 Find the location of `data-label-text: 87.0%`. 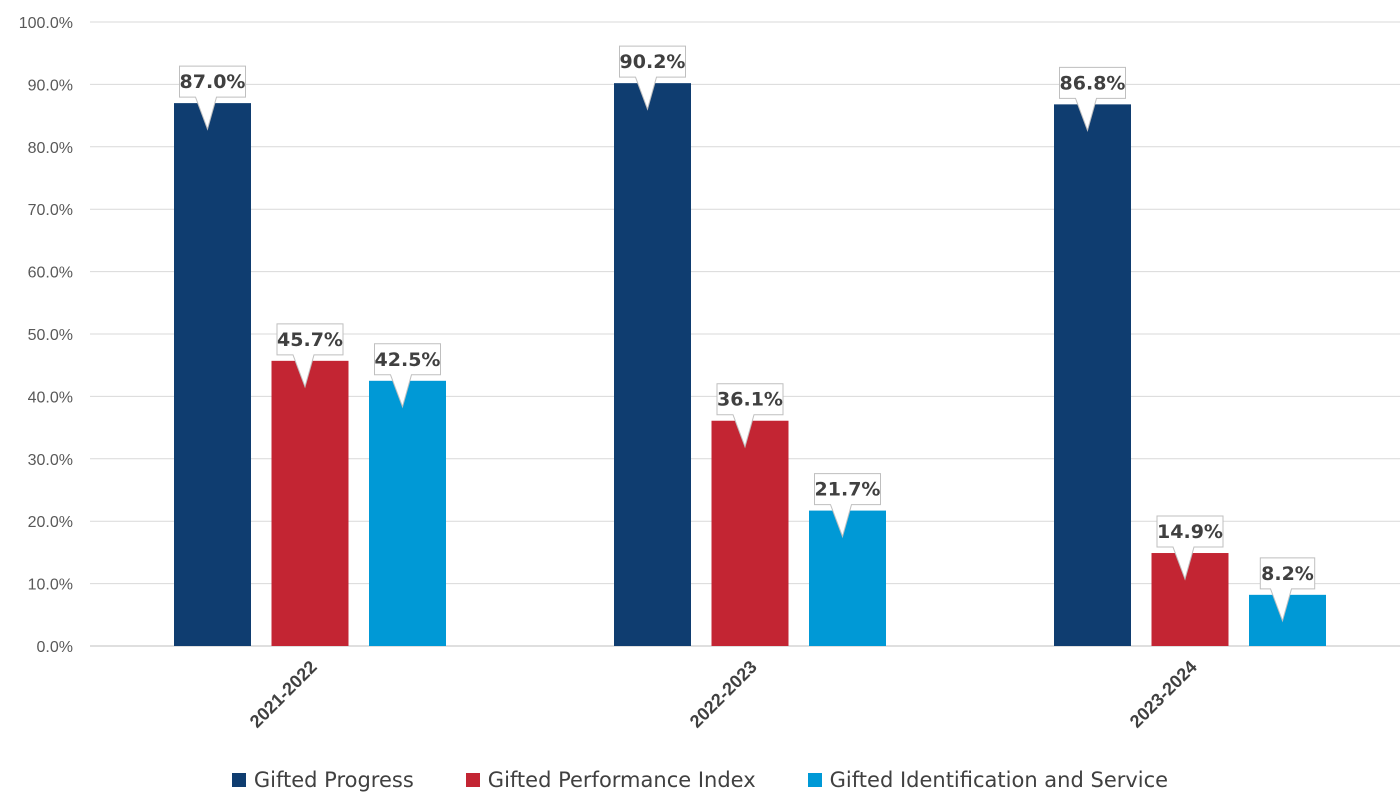

data-label-text: 87.0% is located at coordinates (213, 82).